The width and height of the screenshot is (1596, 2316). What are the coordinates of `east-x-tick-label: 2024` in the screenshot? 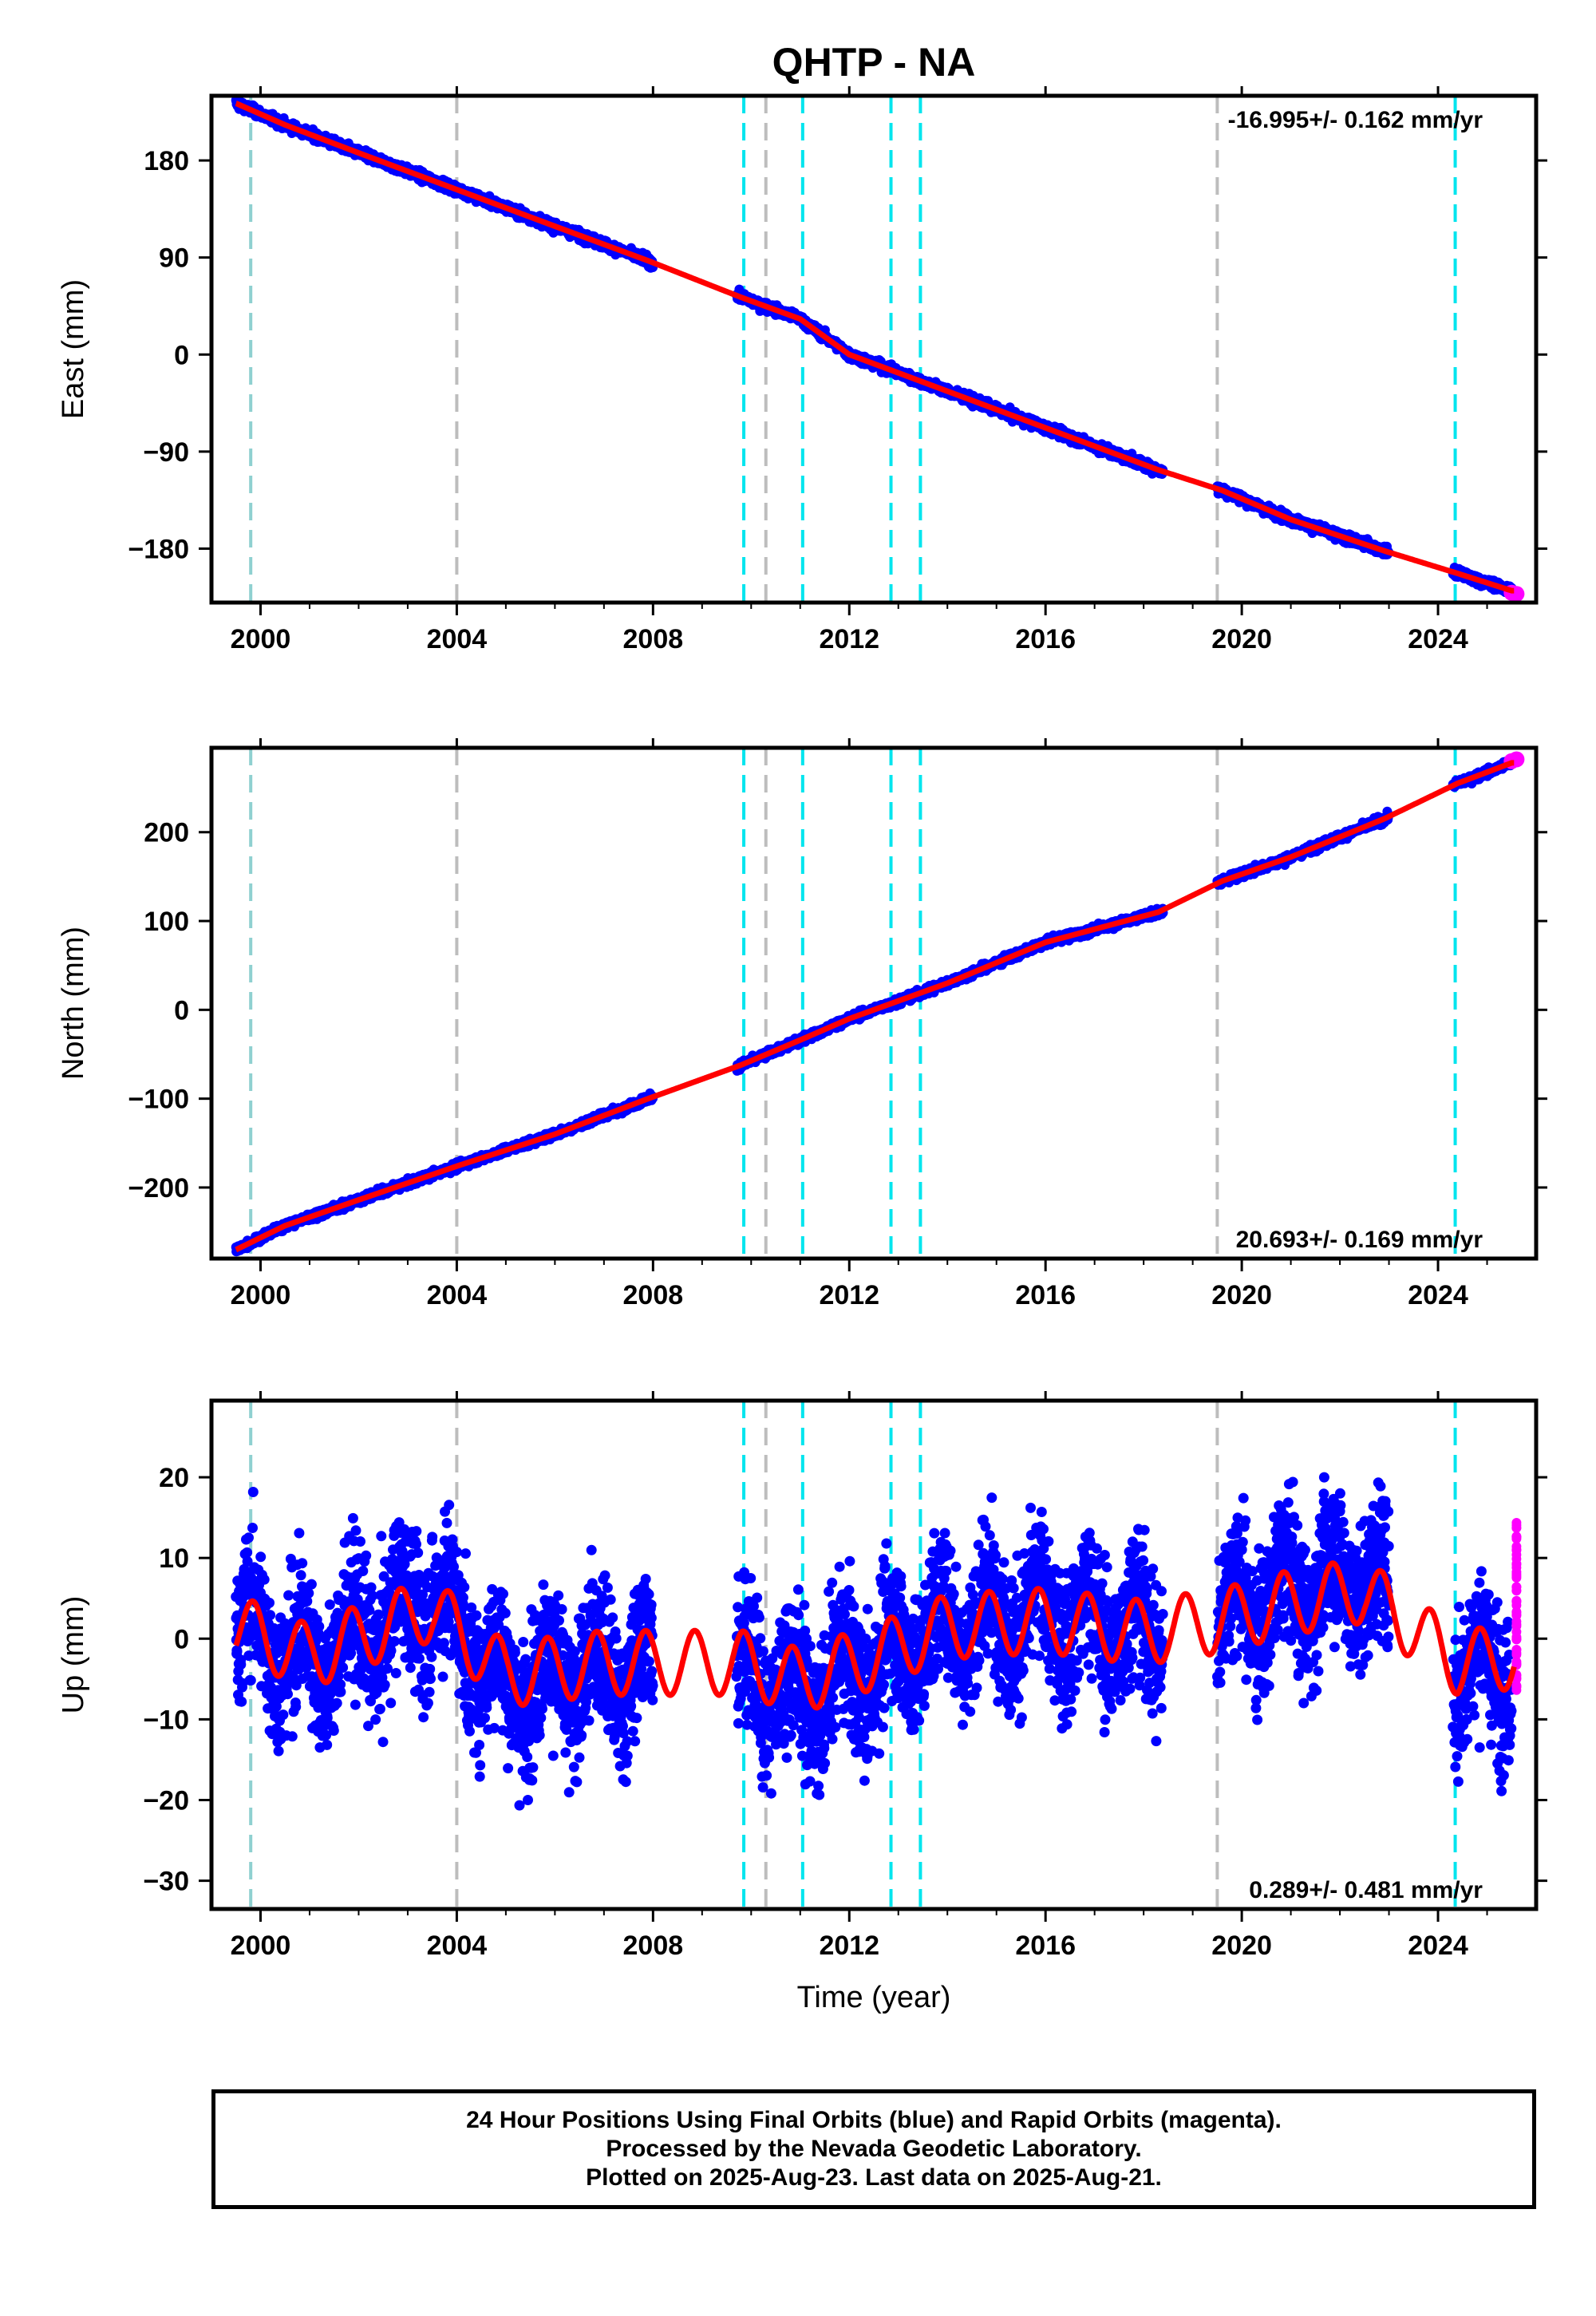 It's located at (1438, 639).